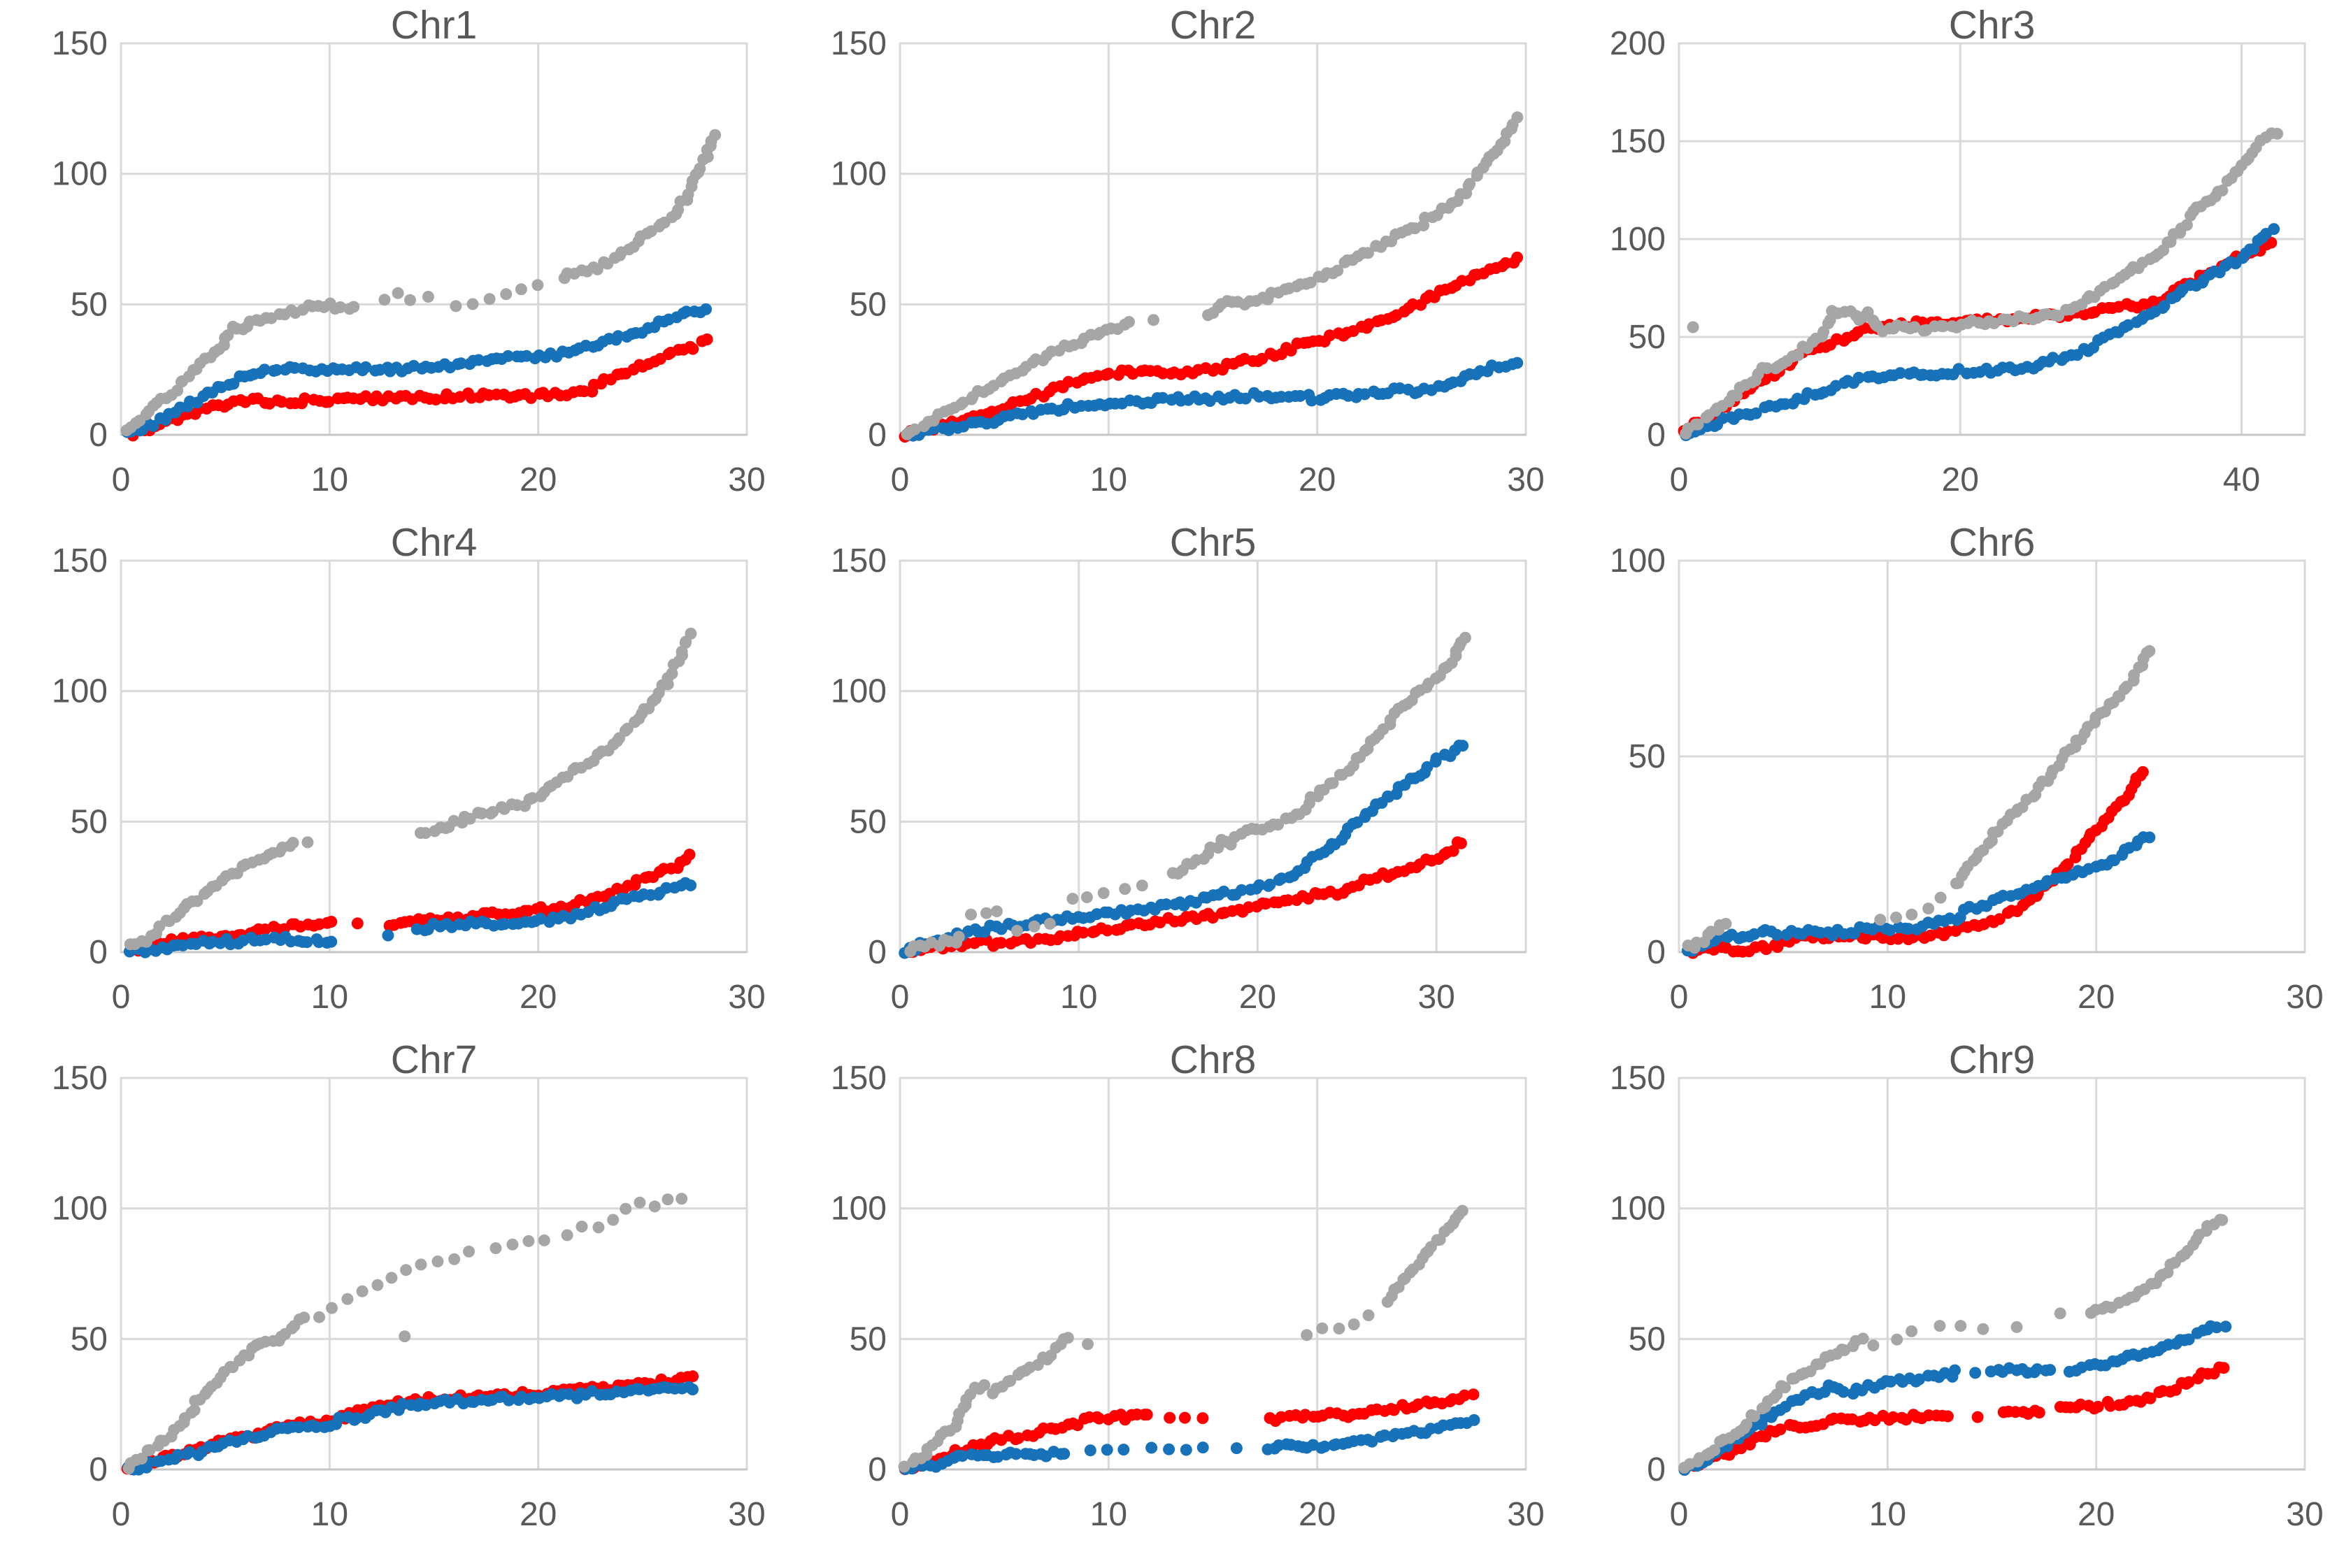 The height and width of the screenshot is (1568, 2337). Describe the element at coordinates (435, 1059) in the screenshot. I see `chart-title: Chr7` at that location.